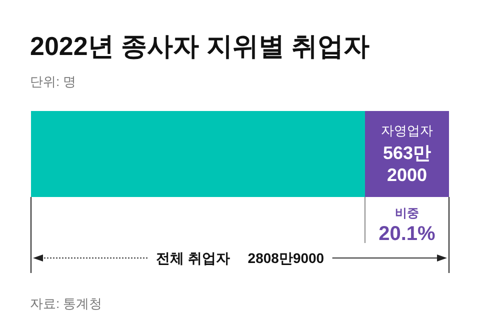 The height and width of the screenshot is (328, 480). I want to click on text: 비중, so click(406, 213).